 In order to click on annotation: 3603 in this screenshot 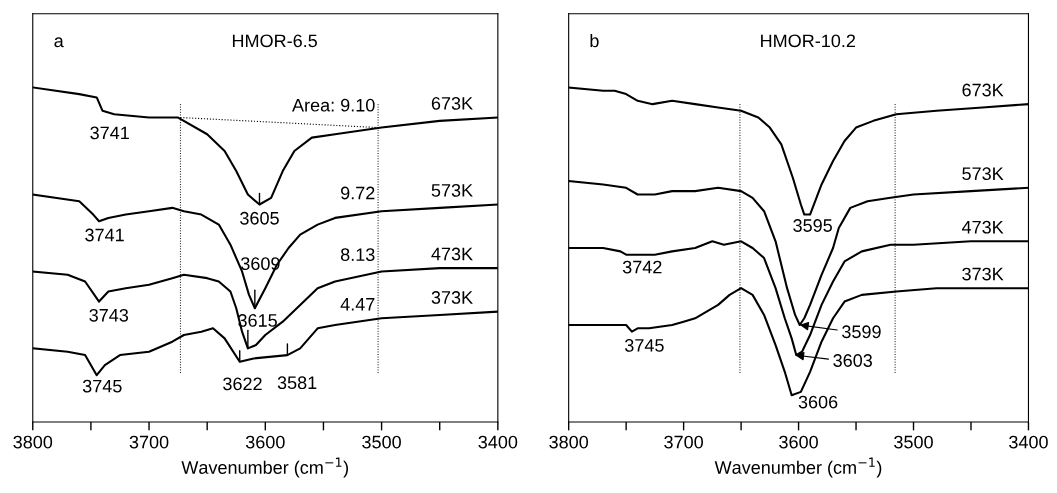, I will do `click(852, 360)`.